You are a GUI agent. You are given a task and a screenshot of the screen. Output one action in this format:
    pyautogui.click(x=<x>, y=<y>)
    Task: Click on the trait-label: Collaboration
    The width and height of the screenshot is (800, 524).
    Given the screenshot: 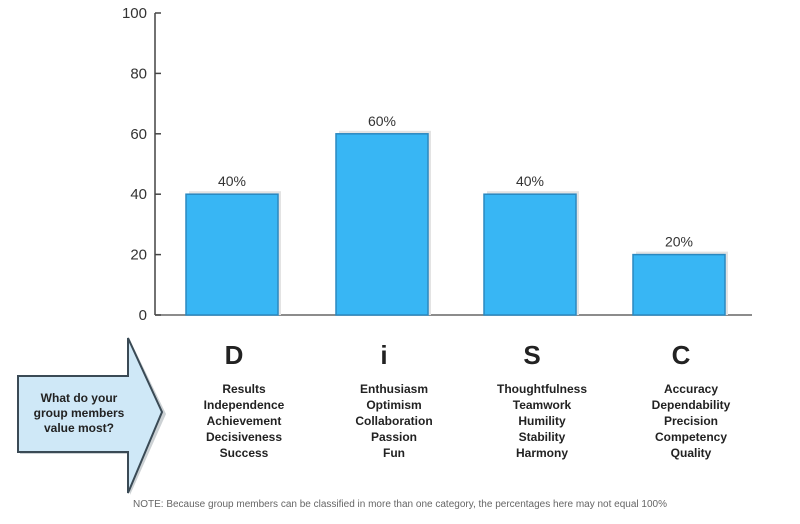 What is the action you would take?
    pyautogui.click(x=393, y=421)
    